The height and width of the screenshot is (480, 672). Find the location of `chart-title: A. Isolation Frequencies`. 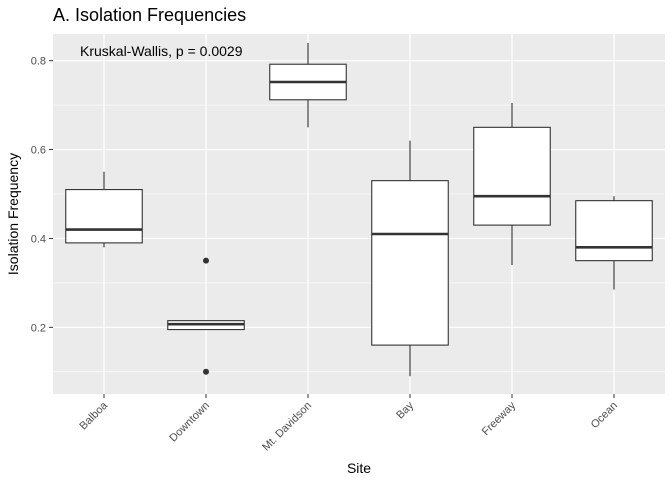

chart-title: A. Isolation Frequencies is located at coordinates (149, 15).